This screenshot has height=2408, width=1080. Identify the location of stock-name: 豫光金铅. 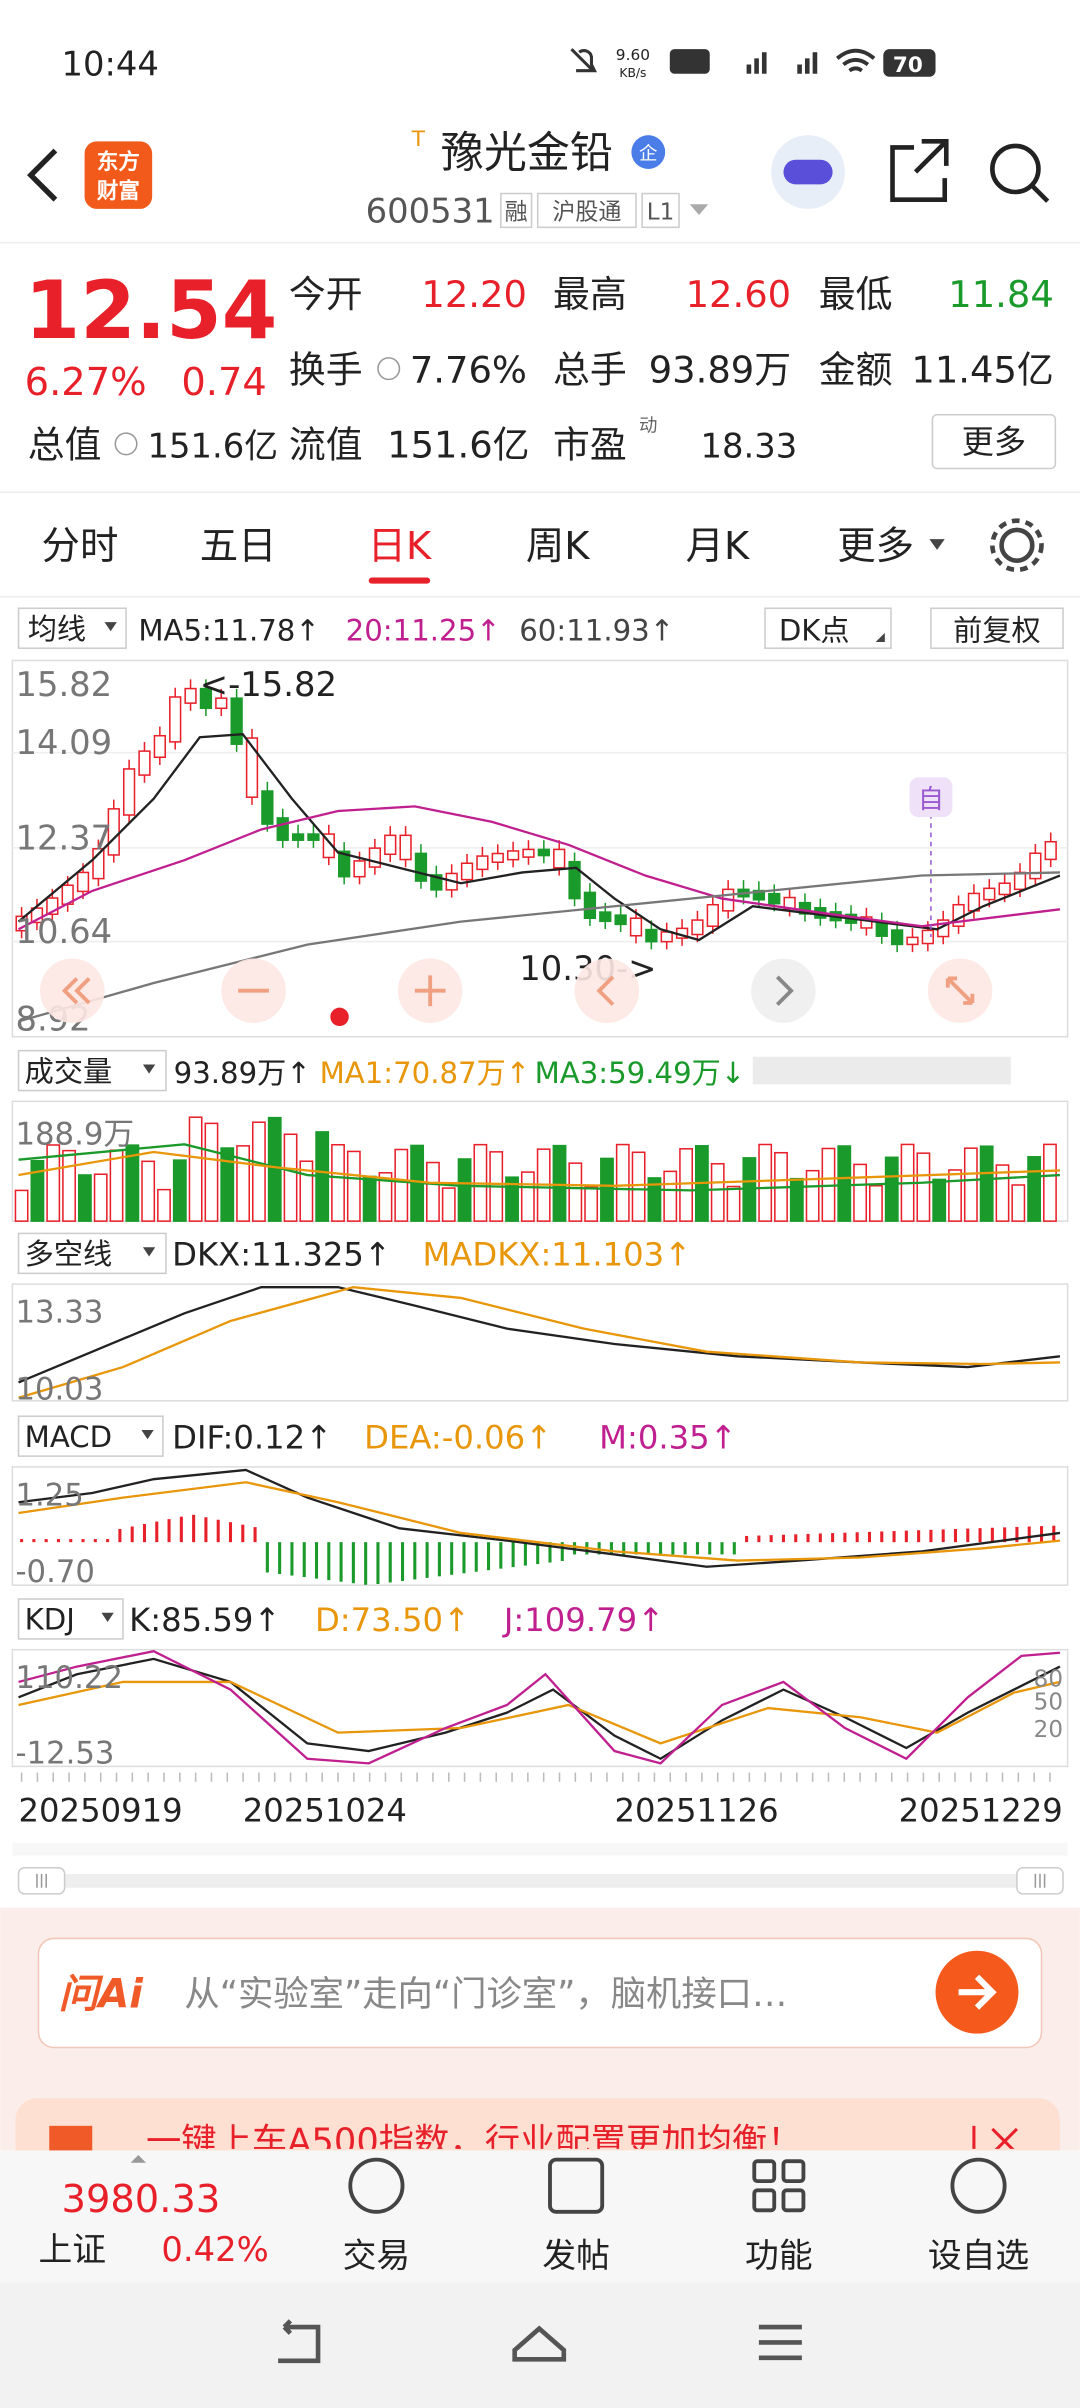
(527, 153).